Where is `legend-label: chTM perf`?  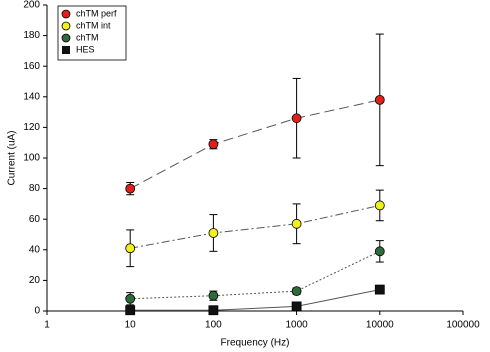 legend-label: chTM perf is located at coordinates (96, 13).